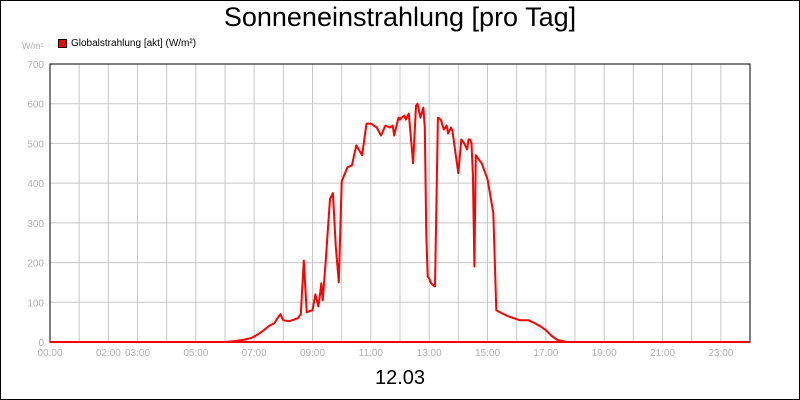  What do you see at coordinates (33, 46) in the screenshot?
I see `y-axis-unit: W/m²` at bounding box center [33, 46].